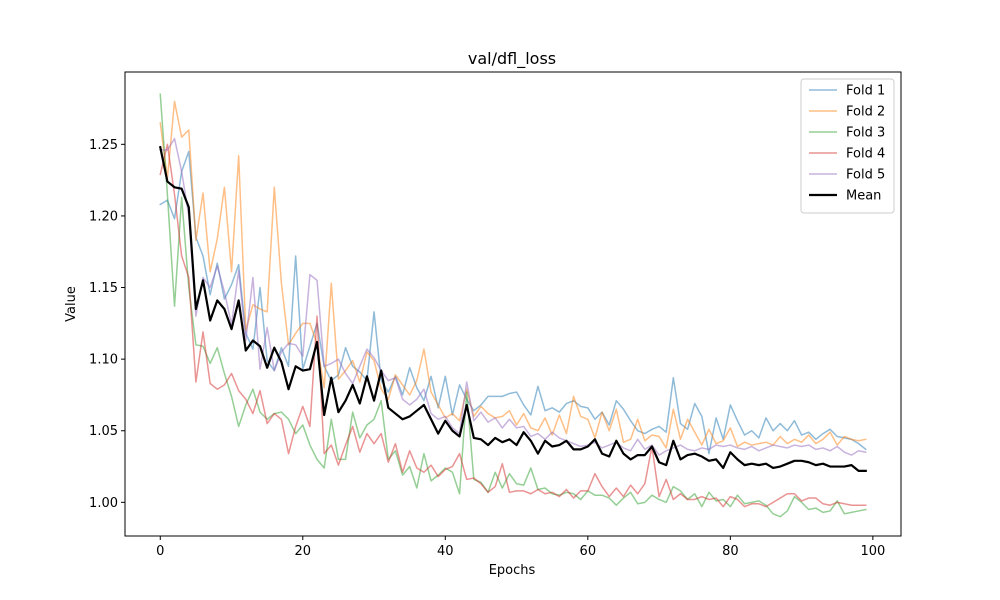 The height and width of the screenshot is (600, 1000). What do you see at coordinates (103, 360) in the screenshot?
I see `y-tick-label: 1.10` at bounding box center [103, 360].